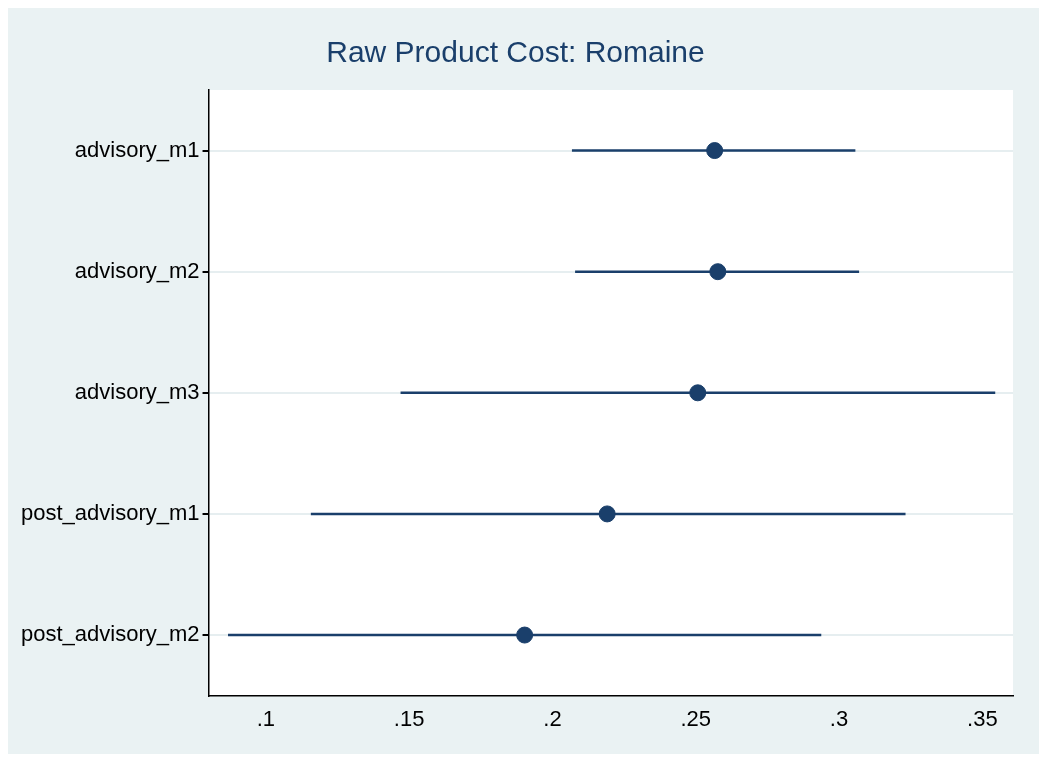 The image size is (1047, 762). Describe the element at coordinates (110, 512) in the screenshot. I see `y-tick-label: post_advisory_m1` at that location.